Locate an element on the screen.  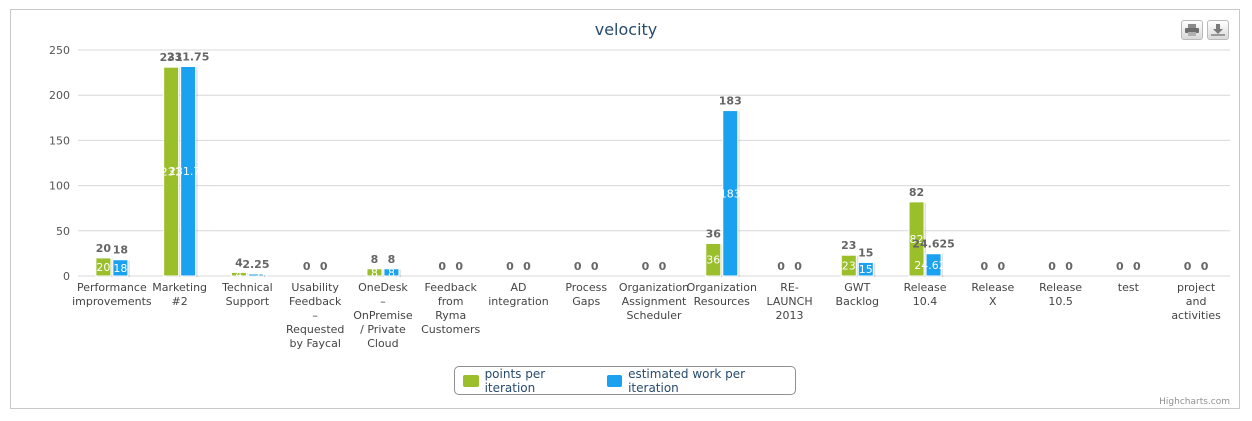
inner-label-s1-9: 183 is located at coordinates (730, 193).